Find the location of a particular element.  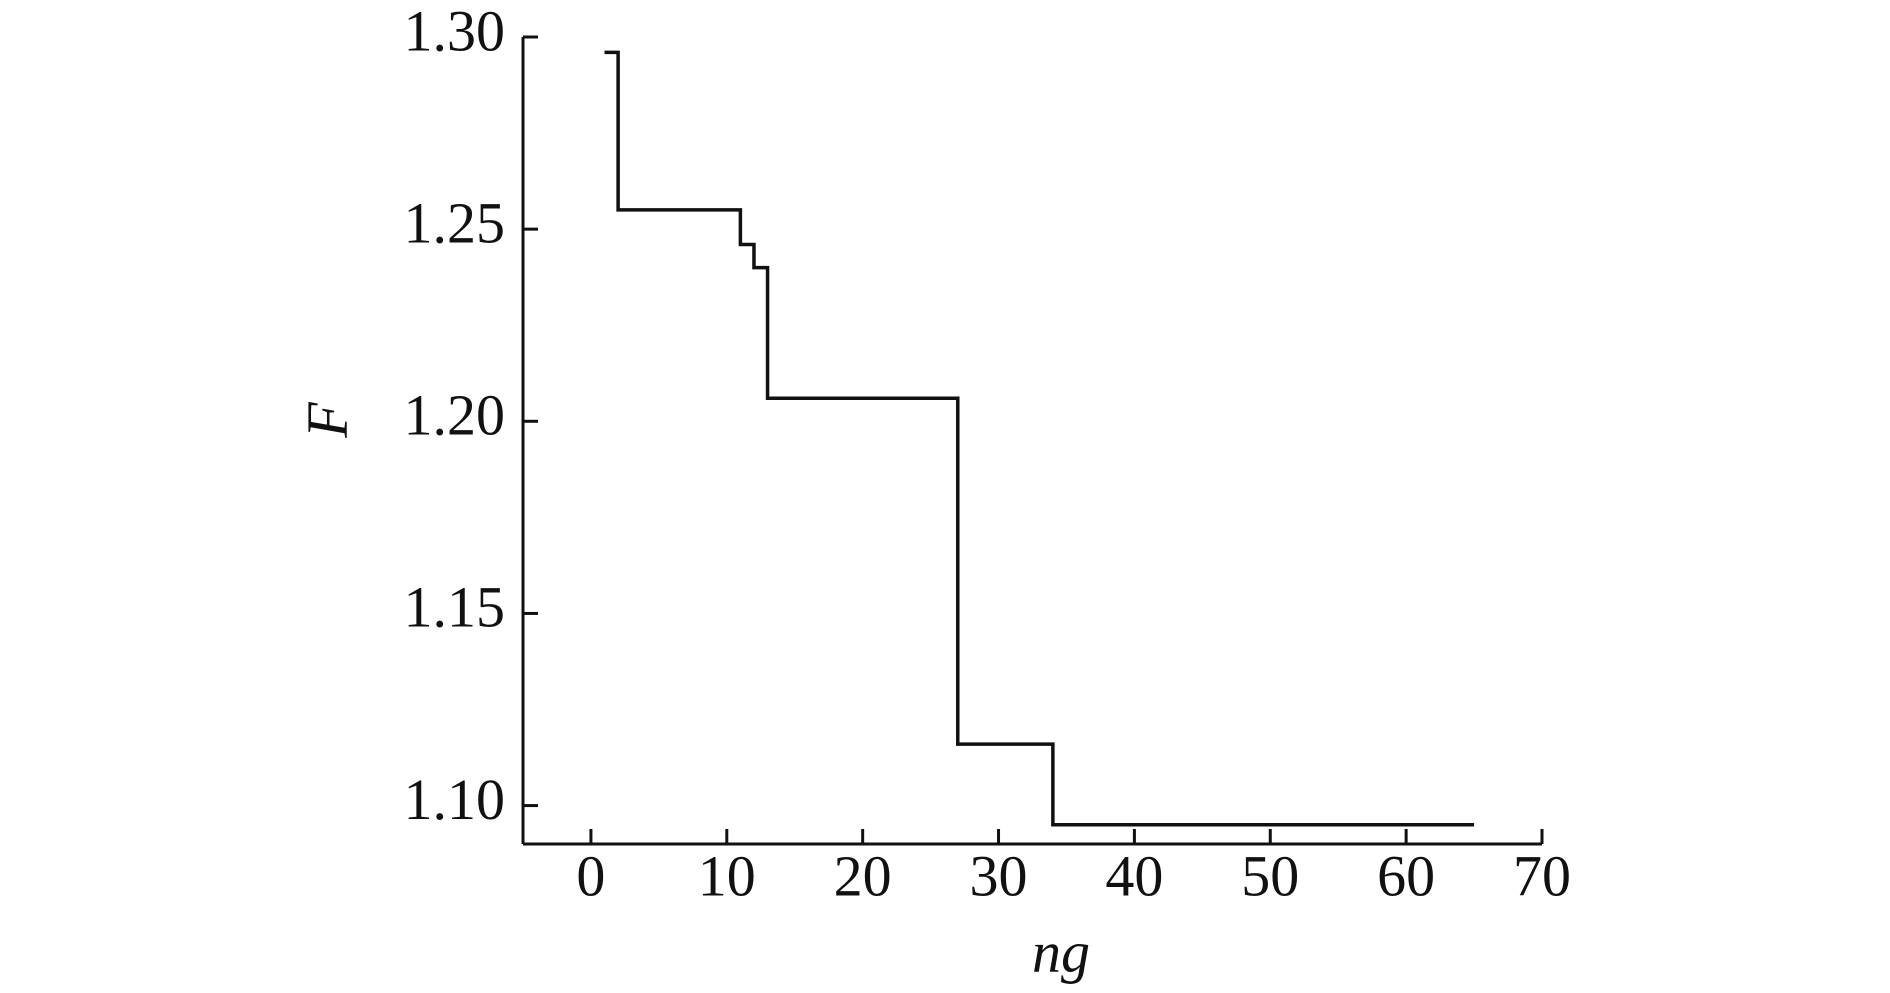

x-tick-label: 70 is located at coordinates (1542, 875).